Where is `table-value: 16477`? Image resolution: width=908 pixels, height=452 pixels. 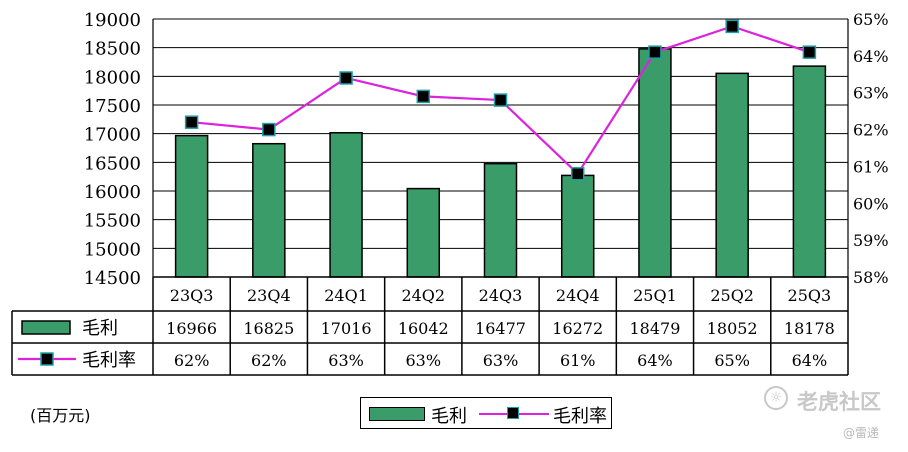
table-value: 16477 is located at coordinates (500, 328).